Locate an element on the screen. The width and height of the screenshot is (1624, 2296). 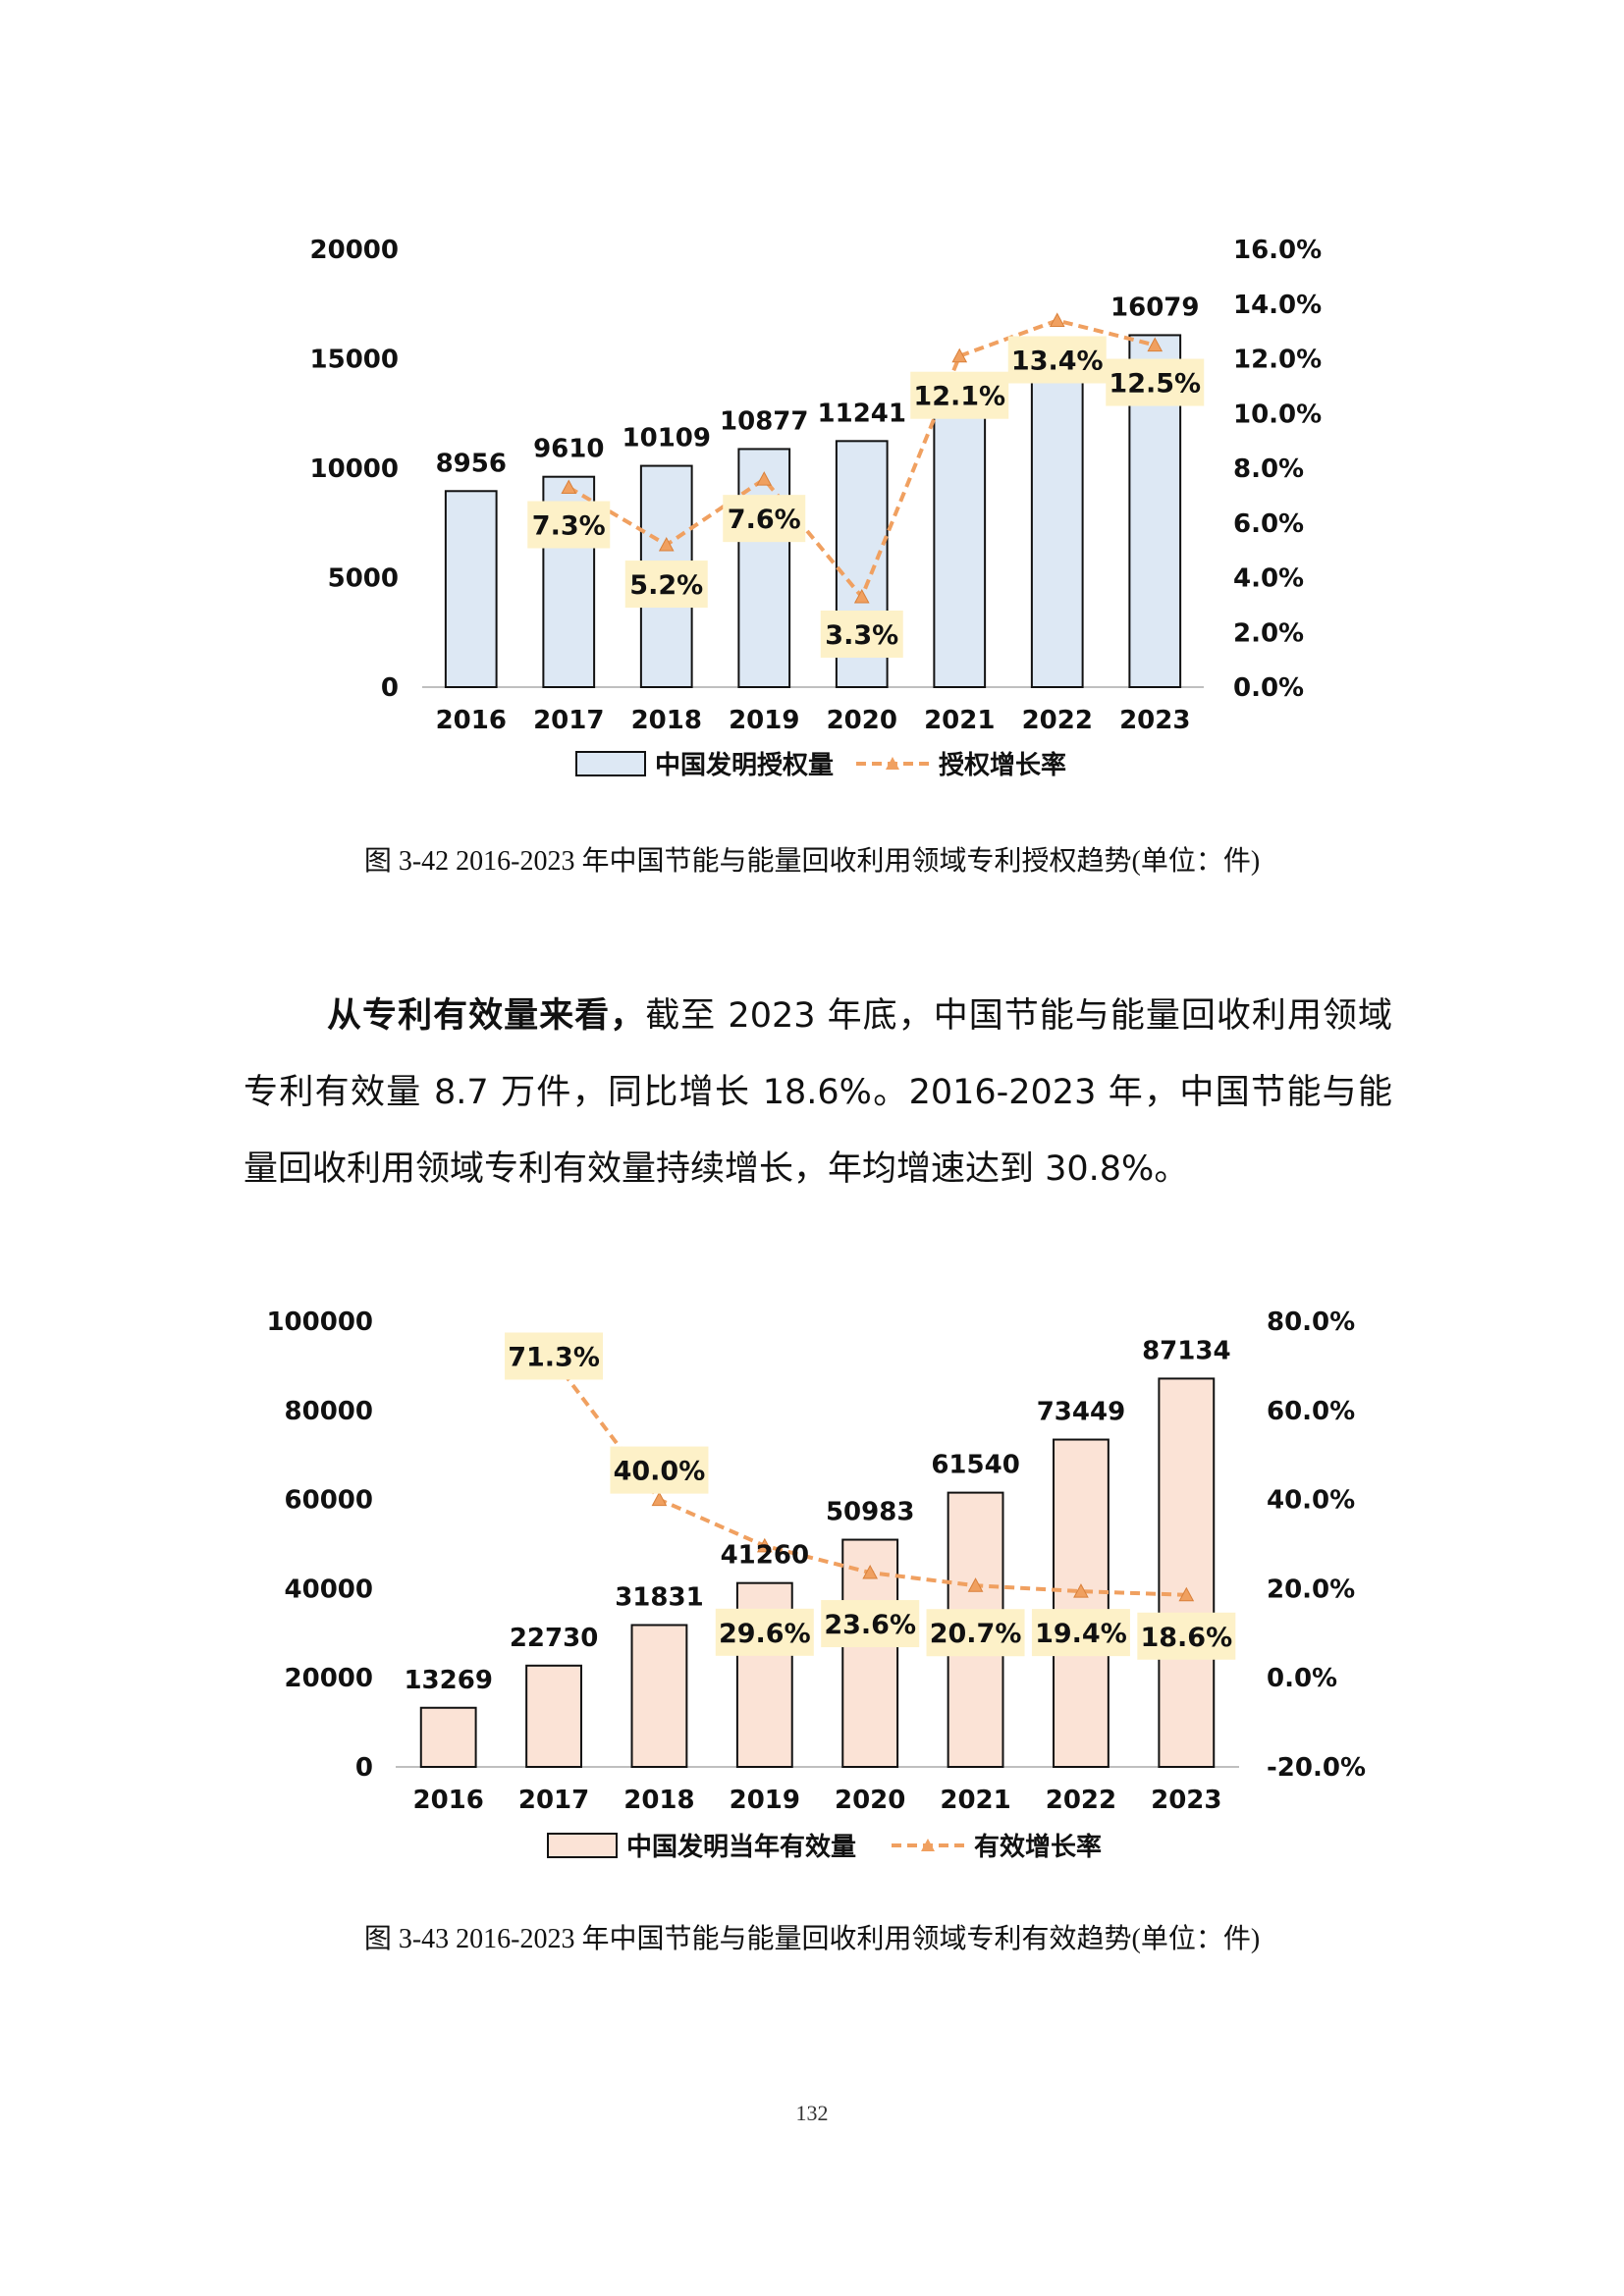
rate-value-label: 20.7% is located at coordinates (976, 1634).